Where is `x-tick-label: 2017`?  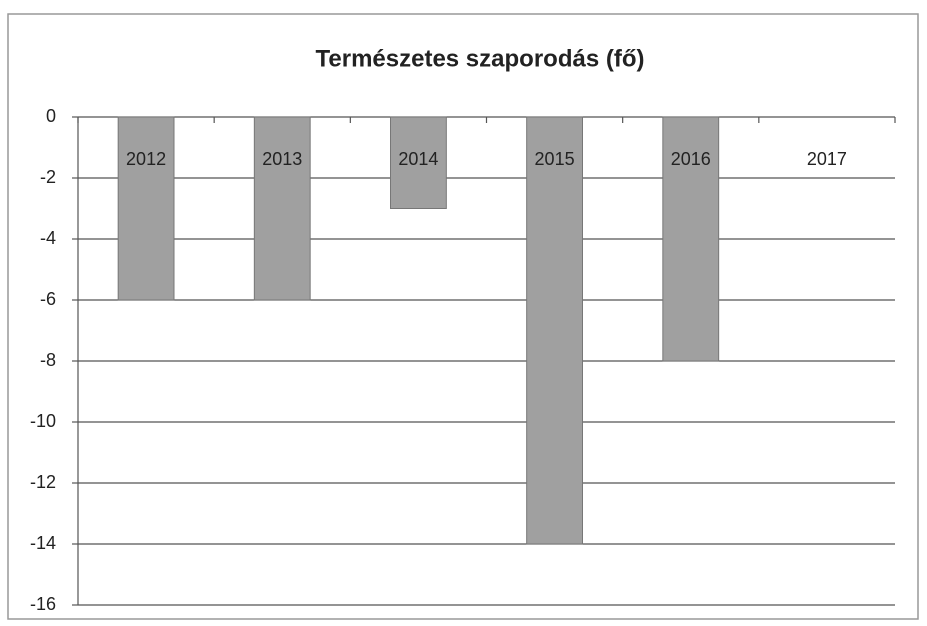
x-tick-label: 2017 is located at coordinates (827, 159).